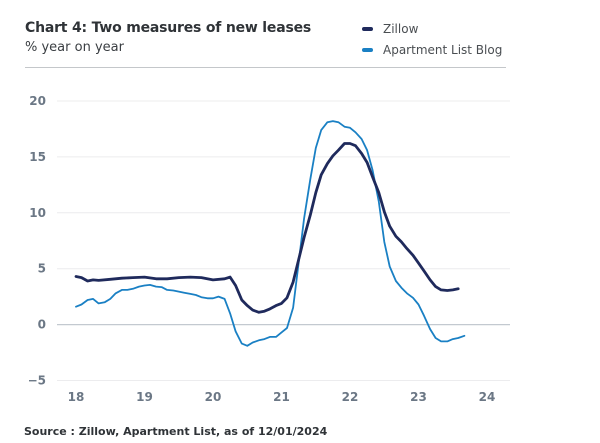 Image resolution: width=600 pixels, height=443 pixels. I want to click on legend-item-apartment-list: Apartment List Blog, so click(432, 49).